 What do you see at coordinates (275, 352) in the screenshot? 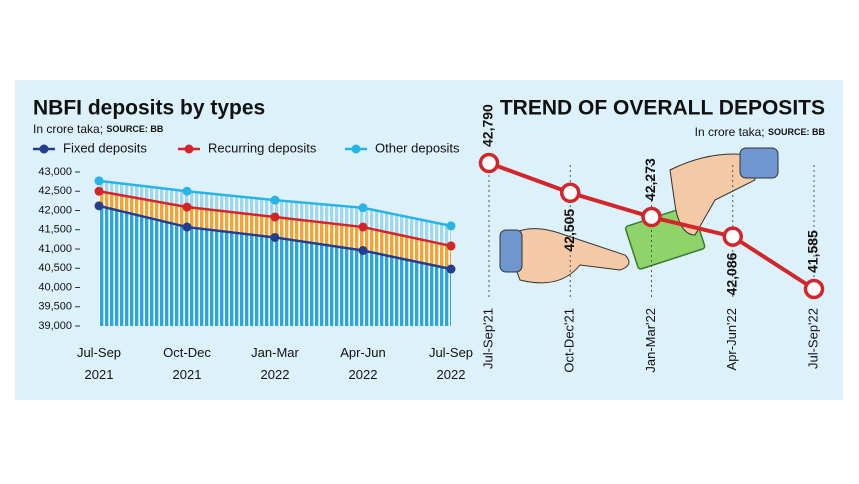
I see `x-tick-line: Jan-Mar` at bounding box center [275, 352].